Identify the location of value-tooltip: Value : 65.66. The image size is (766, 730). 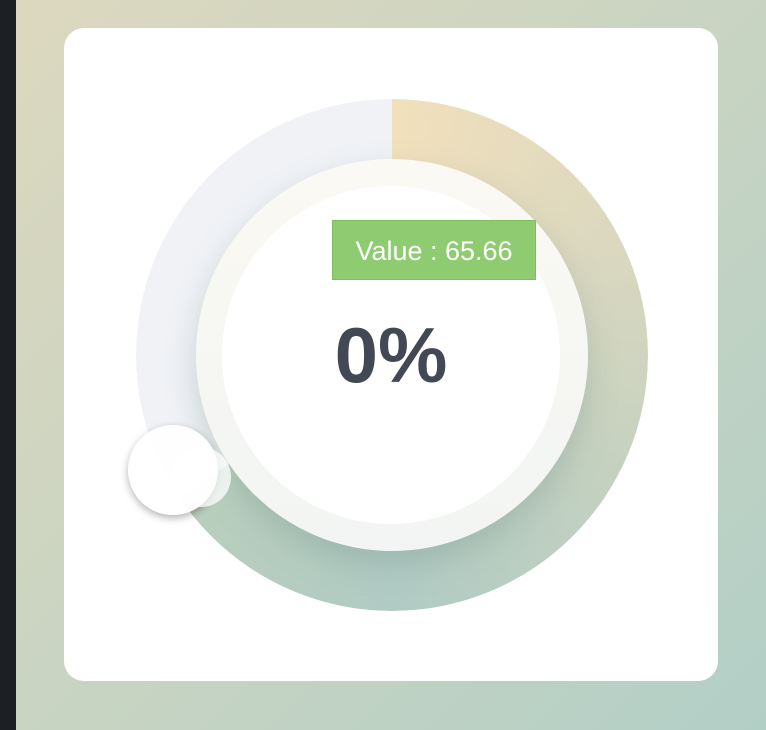
(434, 250).